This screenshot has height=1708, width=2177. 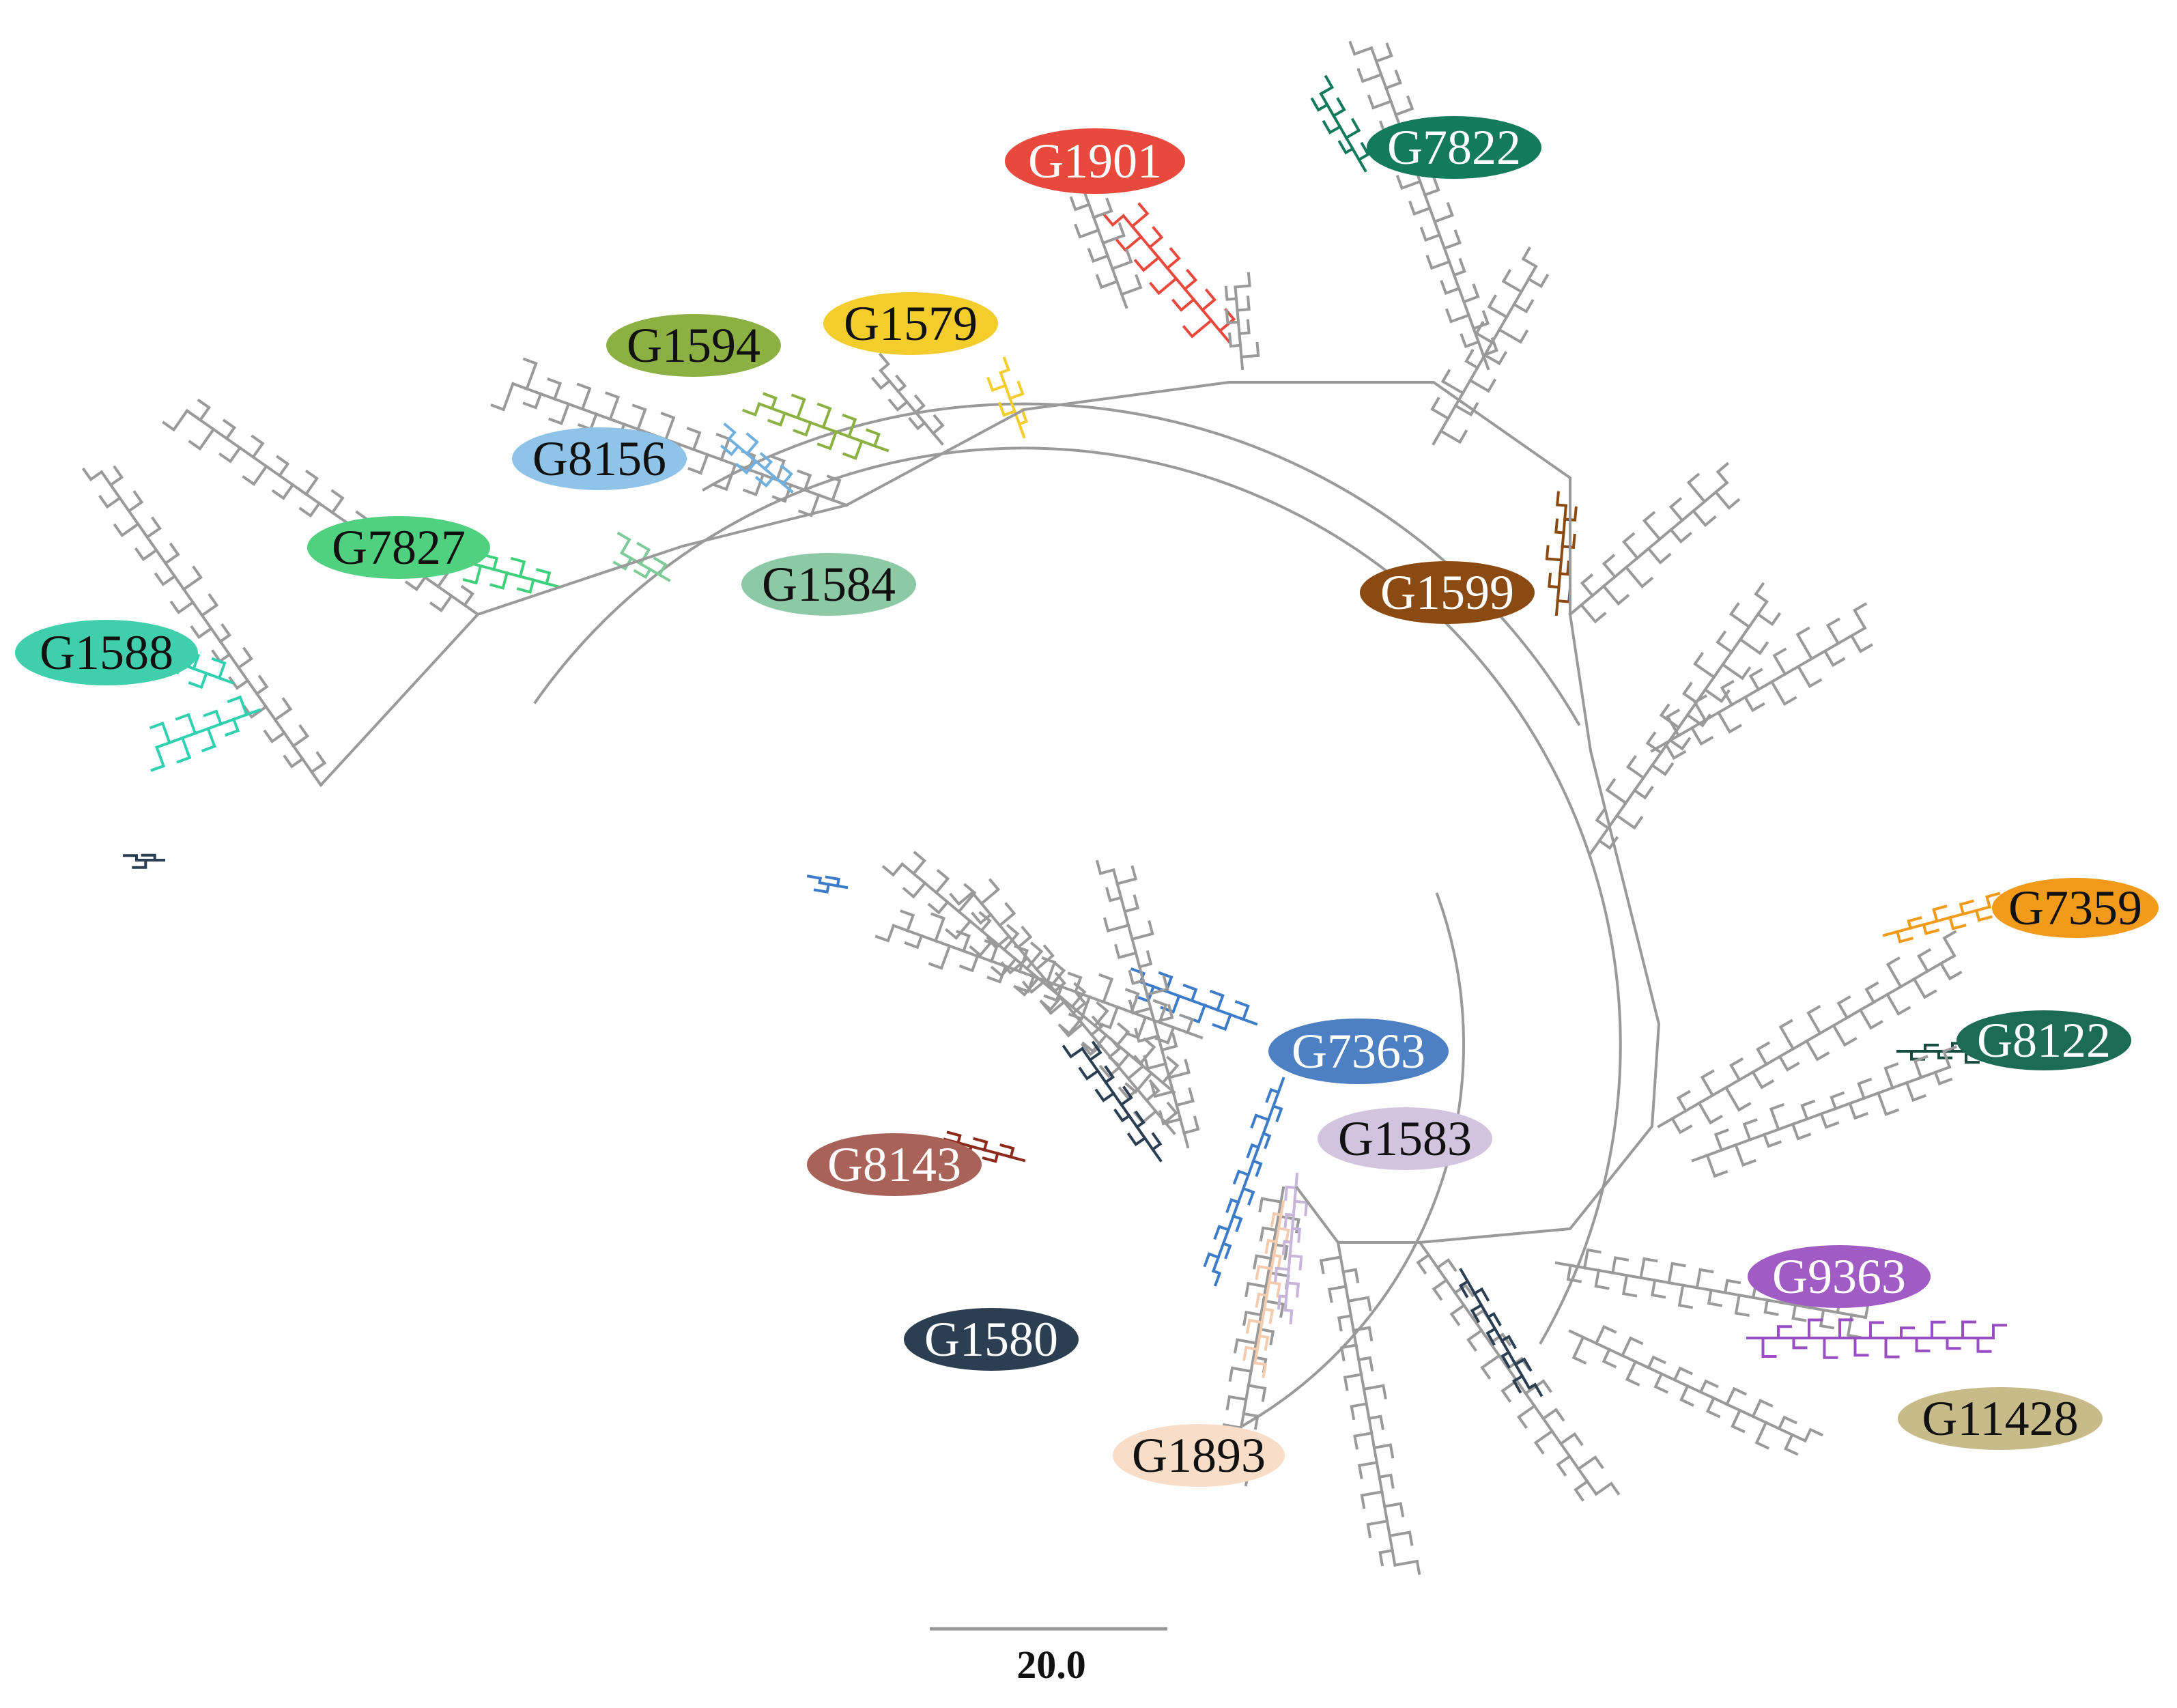 I want to click on subtree-right-mid, so click(x=1824, y=1111).